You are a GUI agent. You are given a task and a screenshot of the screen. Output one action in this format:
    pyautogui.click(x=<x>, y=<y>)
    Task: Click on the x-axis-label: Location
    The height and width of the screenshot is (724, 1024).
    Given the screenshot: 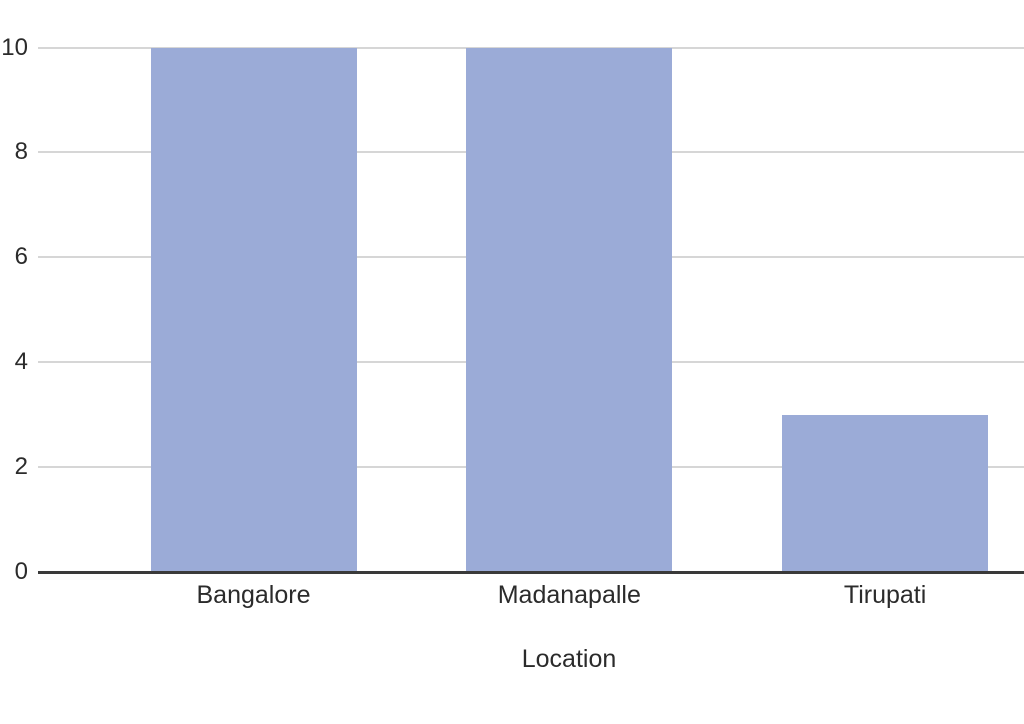 What is the action you would take?
    pyautogui.click(x=569, y=659)
    